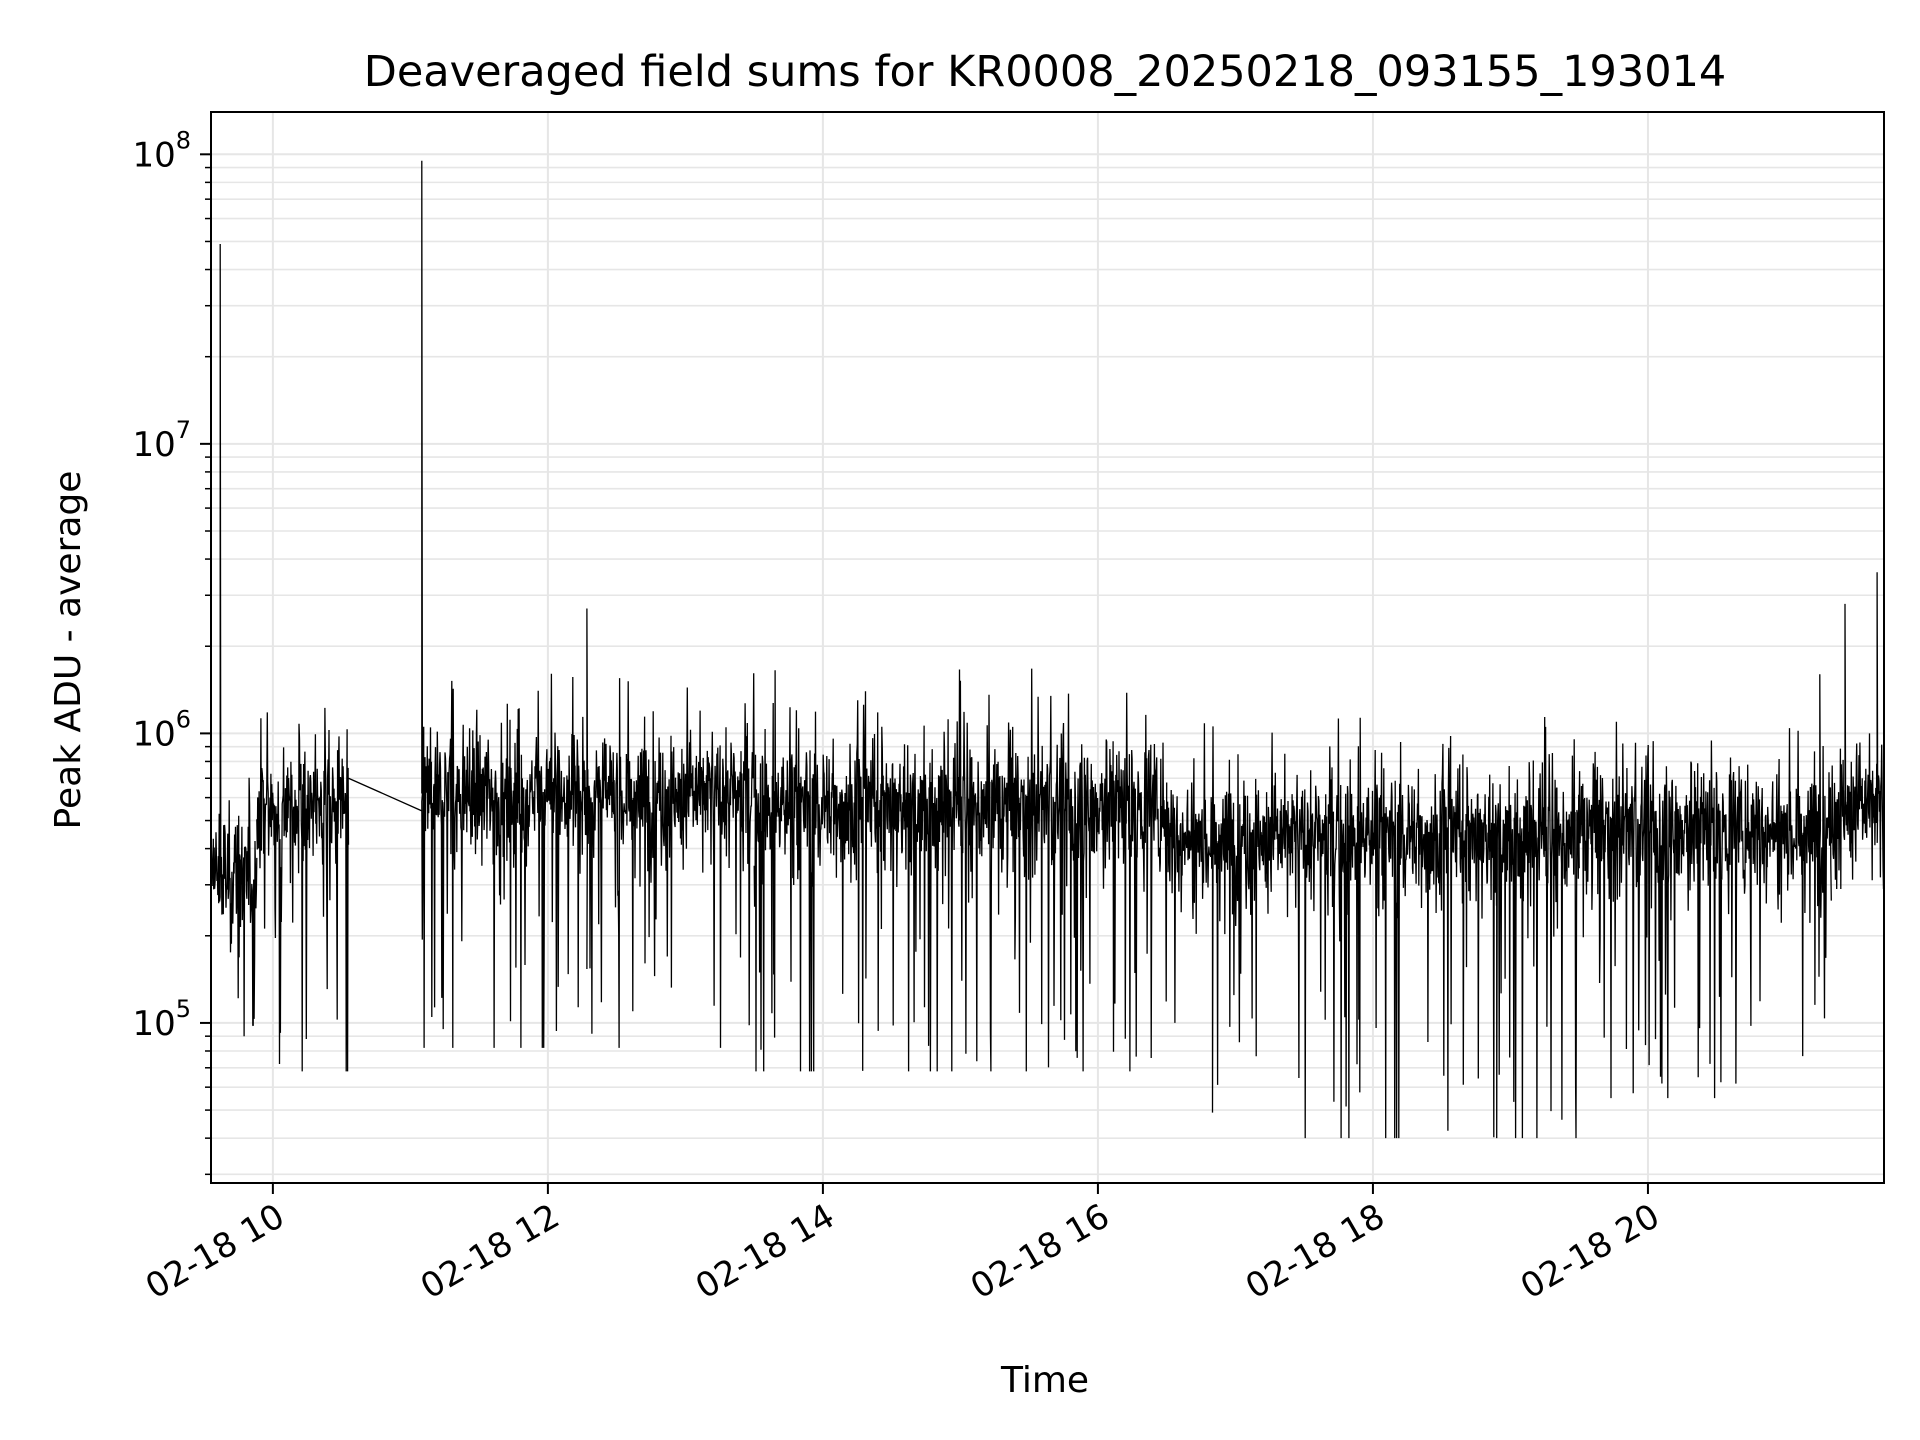  What do you see at coordinates (68, 650) in the screenshot?
I see `y-axis-label: Peak ADU - average` at bounding box center [68, 650].